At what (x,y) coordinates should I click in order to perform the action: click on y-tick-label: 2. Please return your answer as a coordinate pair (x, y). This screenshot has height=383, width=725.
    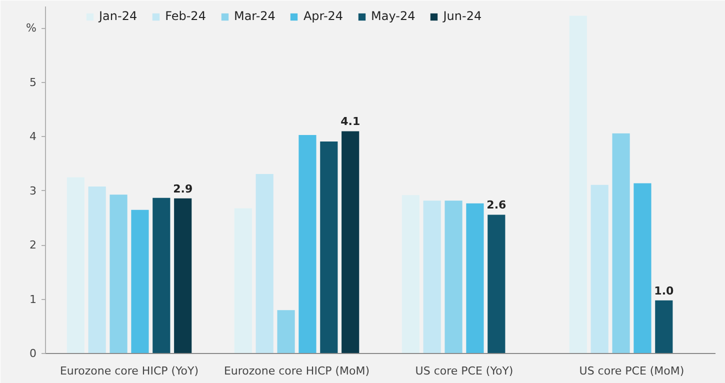
    Looking at the image, I should click on (33, 245).